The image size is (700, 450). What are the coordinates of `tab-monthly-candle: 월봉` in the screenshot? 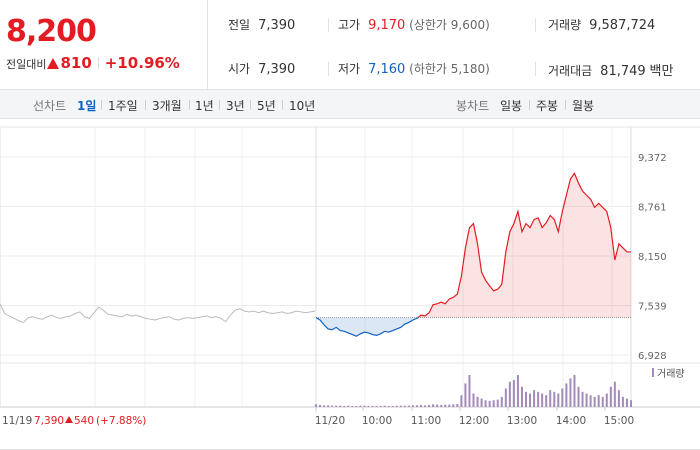 It's located at (583, 106).